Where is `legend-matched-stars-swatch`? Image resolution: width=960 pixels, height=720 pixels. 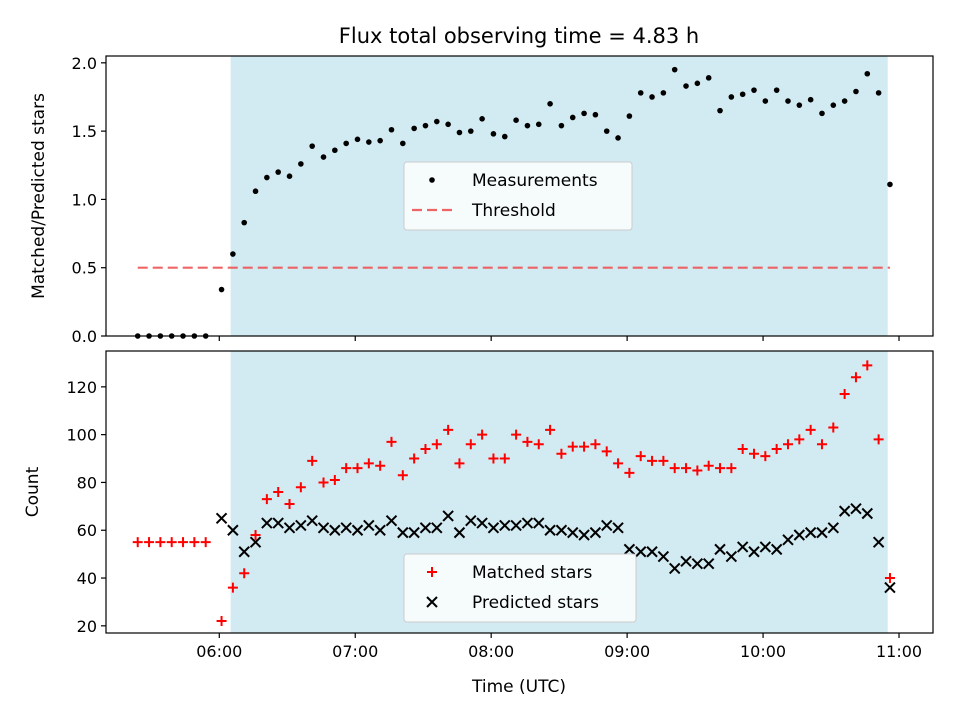
legend-matched-stars-swatch is located at coordinates (432, 572).